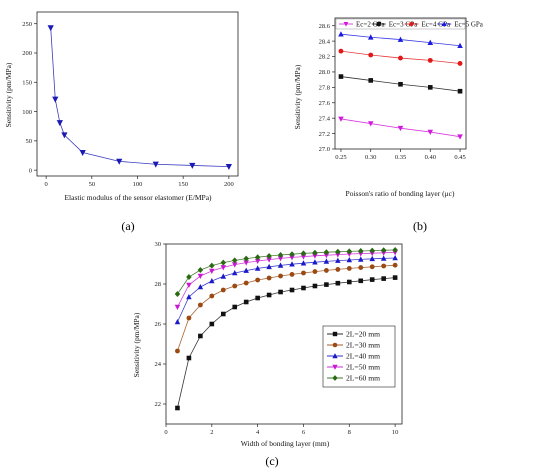 The image size is (550, 474). What do you see at coordinates (285, 443) in the screenshot?
I see `x-axis-label: Width of bonding layer (mm)` at bounding box center [285, 443].